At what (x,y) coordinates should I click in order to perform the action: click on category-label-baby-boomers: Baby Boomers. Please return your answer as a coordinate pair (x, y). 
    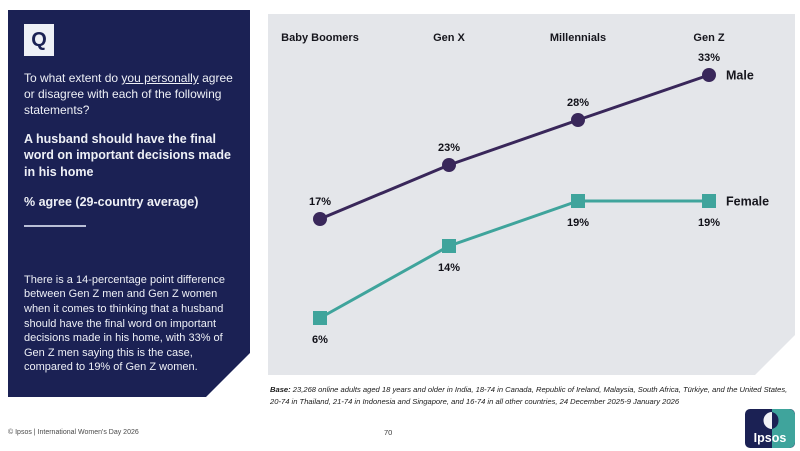
    Looking at the image, I should click on (320, 38).